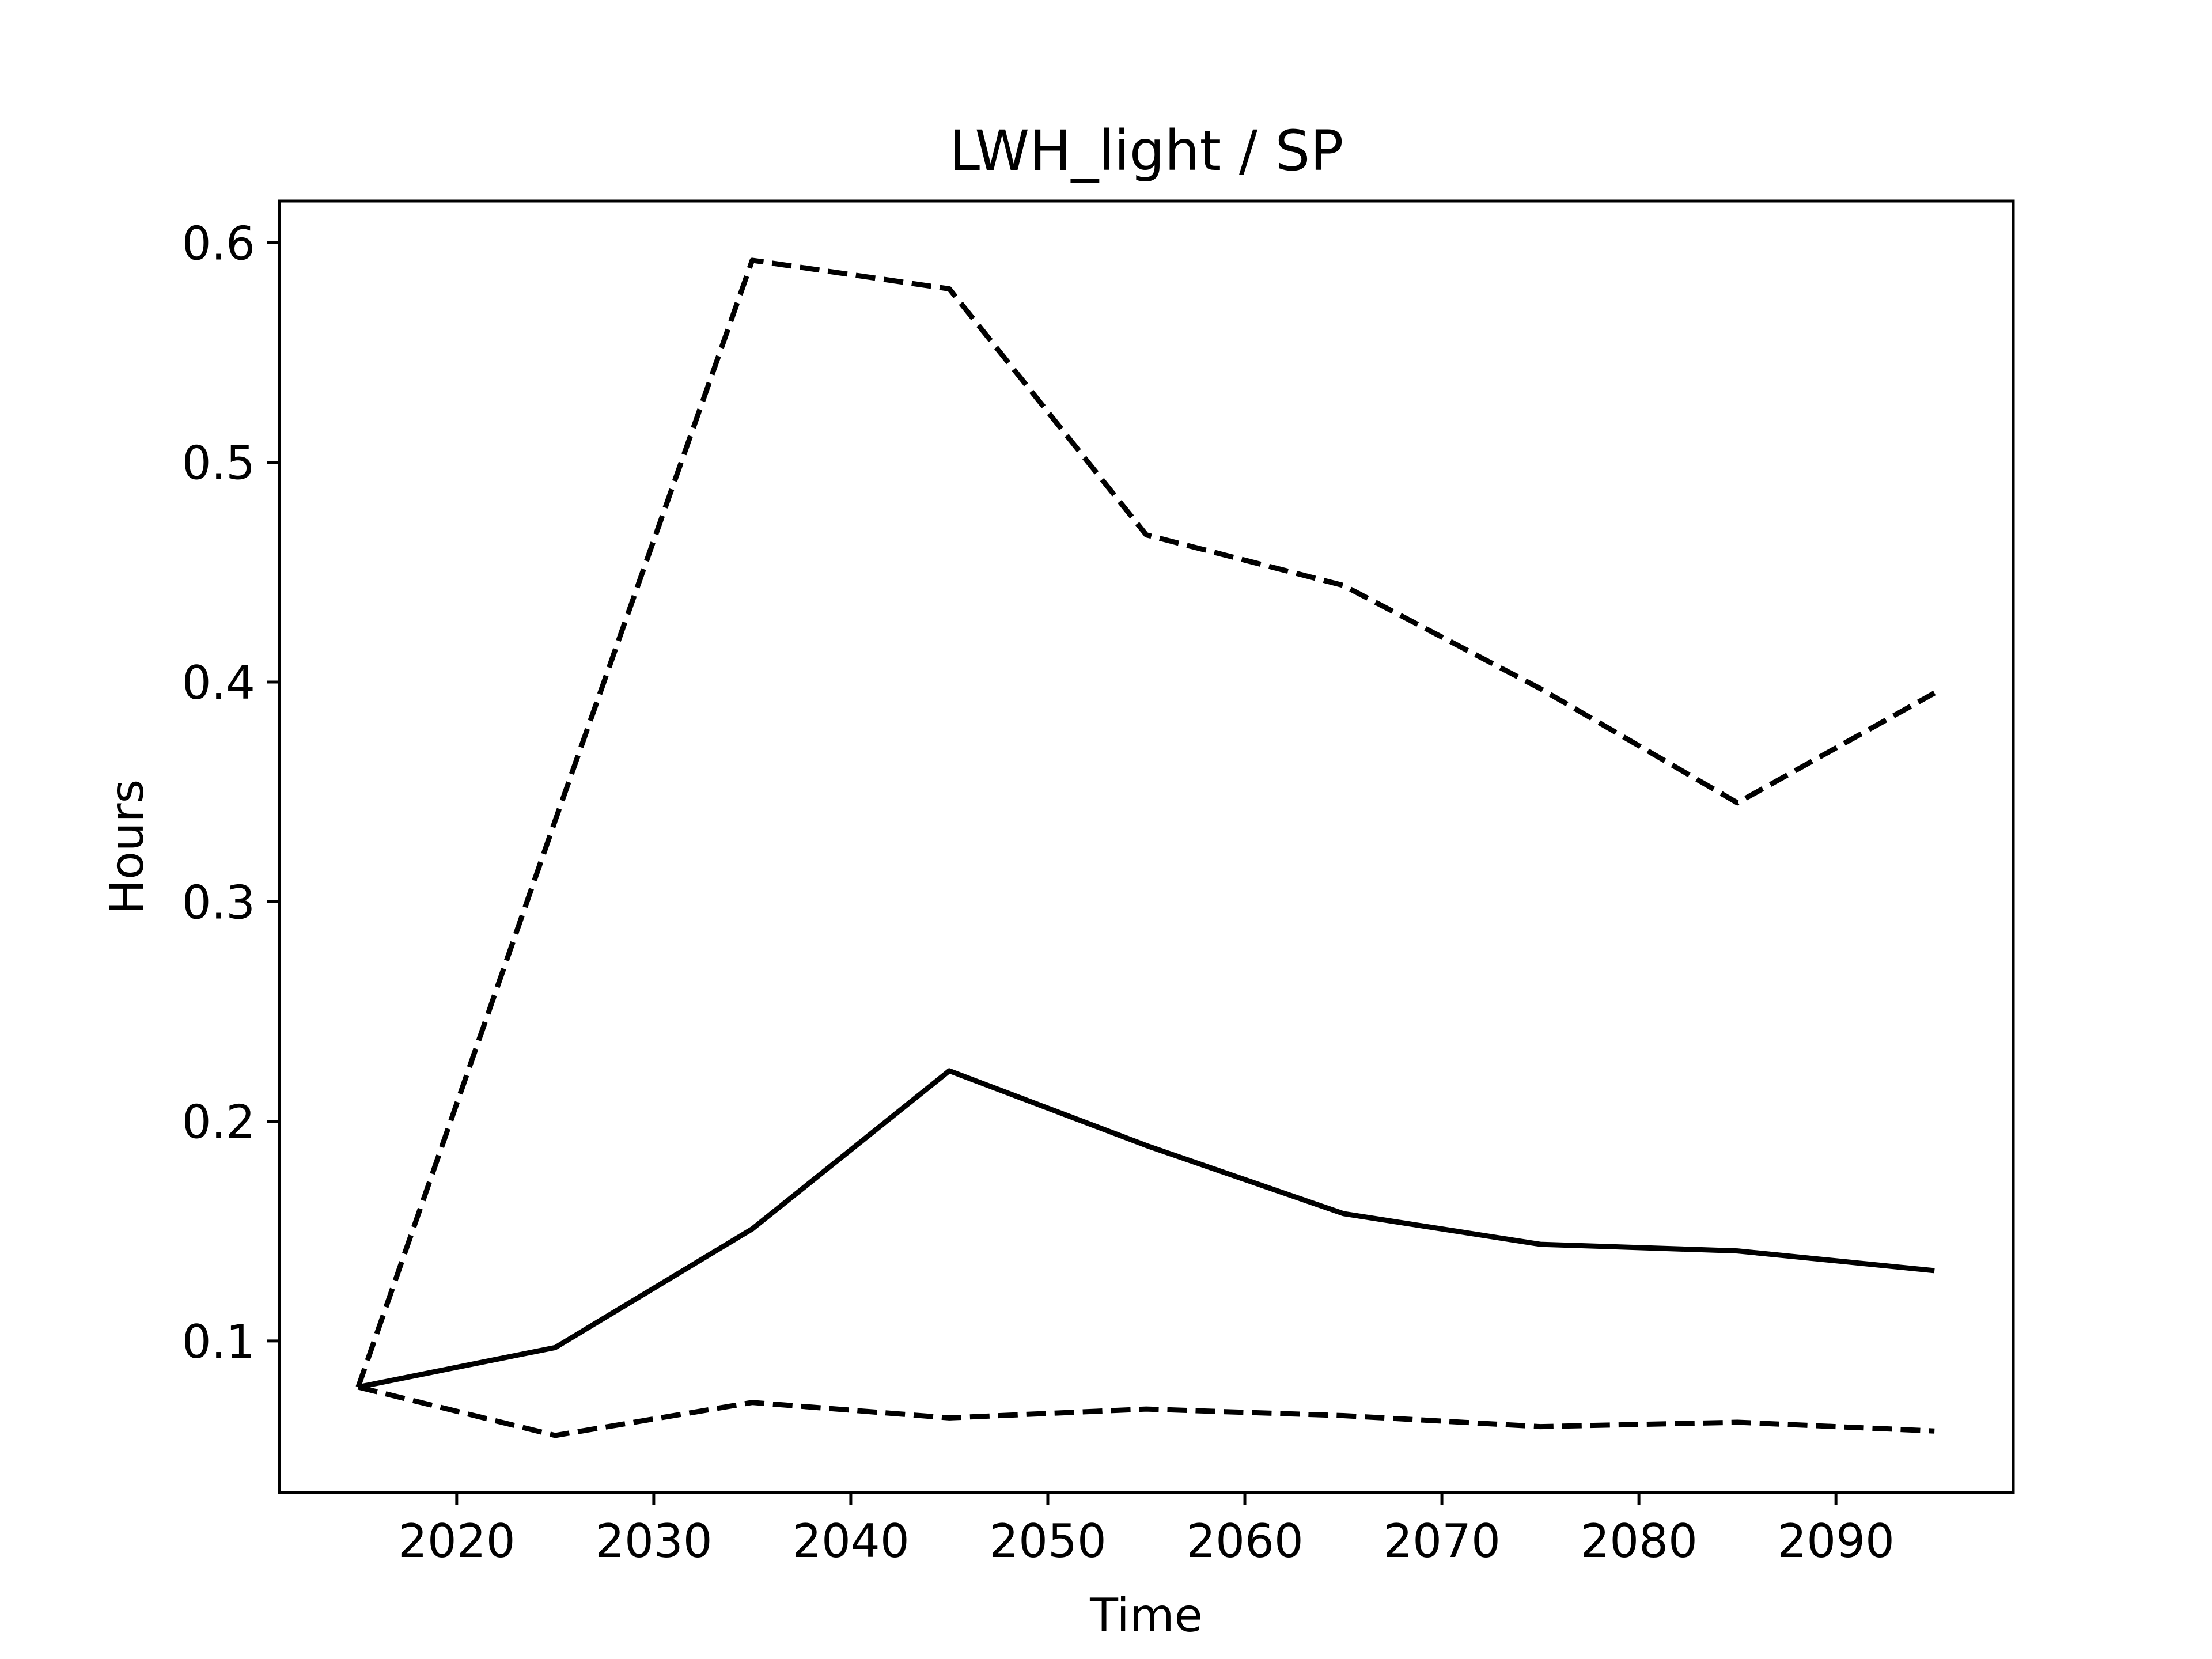 The width and height of the screenshot is (2212, 1659). Describe the element at coordinates (1146, 1530) in the screenshot. I see `x-axis: 2020 2030 2040 2050 2060 2070 2080 2090` at that location.